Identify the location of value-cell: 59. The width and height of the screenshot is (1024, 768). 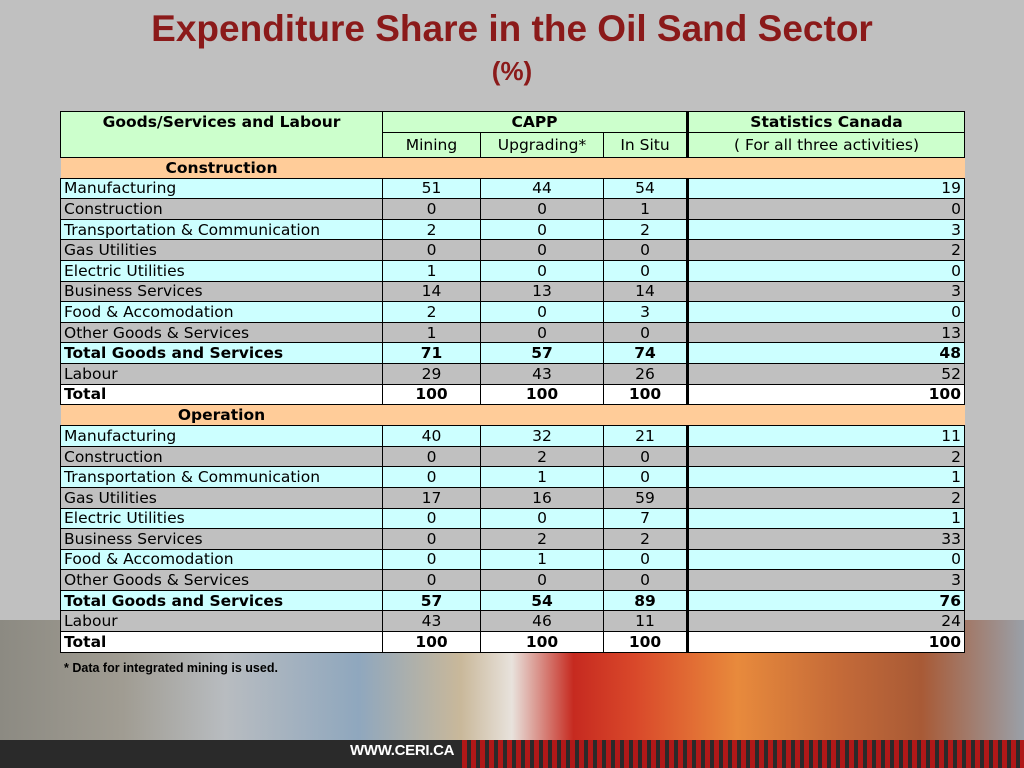
(645, 497).